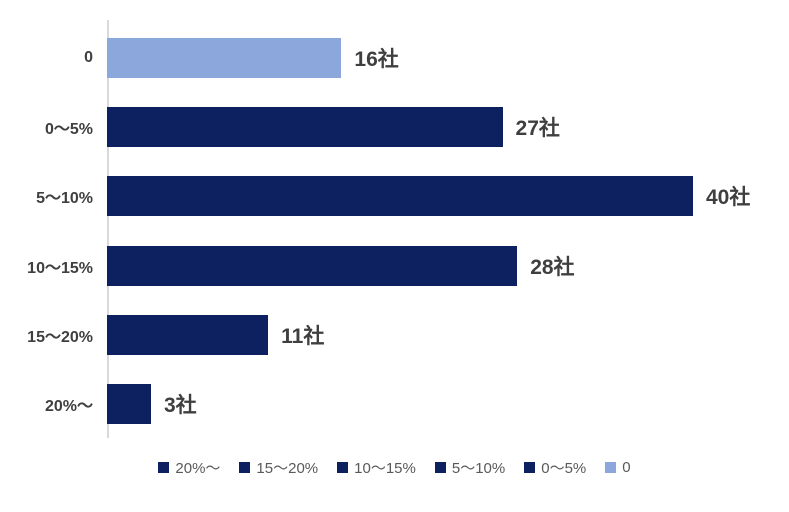 The width and height of the screenshot is (789, 512). I want to click on legend-label: 15～20%, so click(287, 468).